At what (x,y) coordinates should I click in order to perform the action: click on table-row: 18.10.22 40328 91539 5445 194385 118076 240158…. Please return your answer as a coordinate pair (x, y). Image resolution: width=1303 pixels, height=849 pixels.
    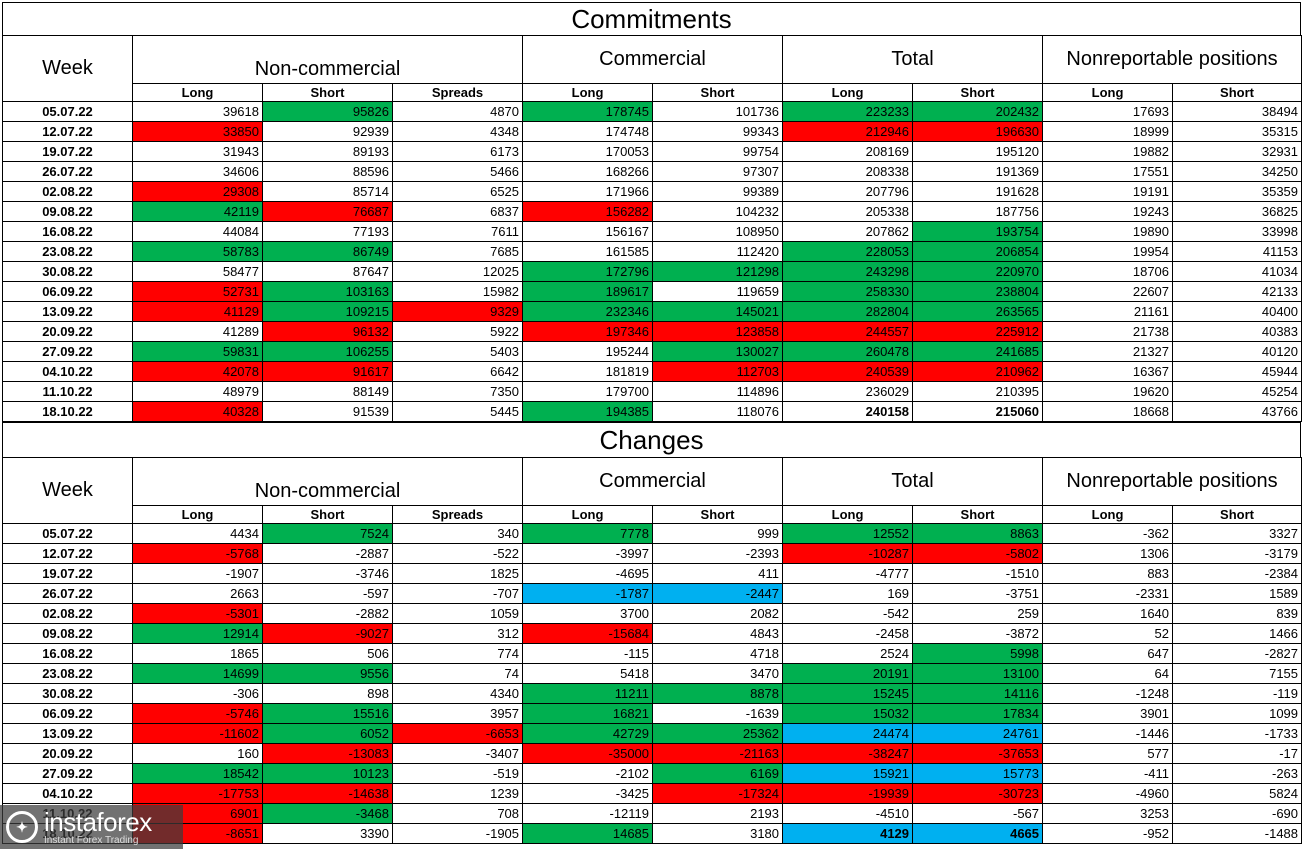
    Looking at the image, I should click on (652, 411).